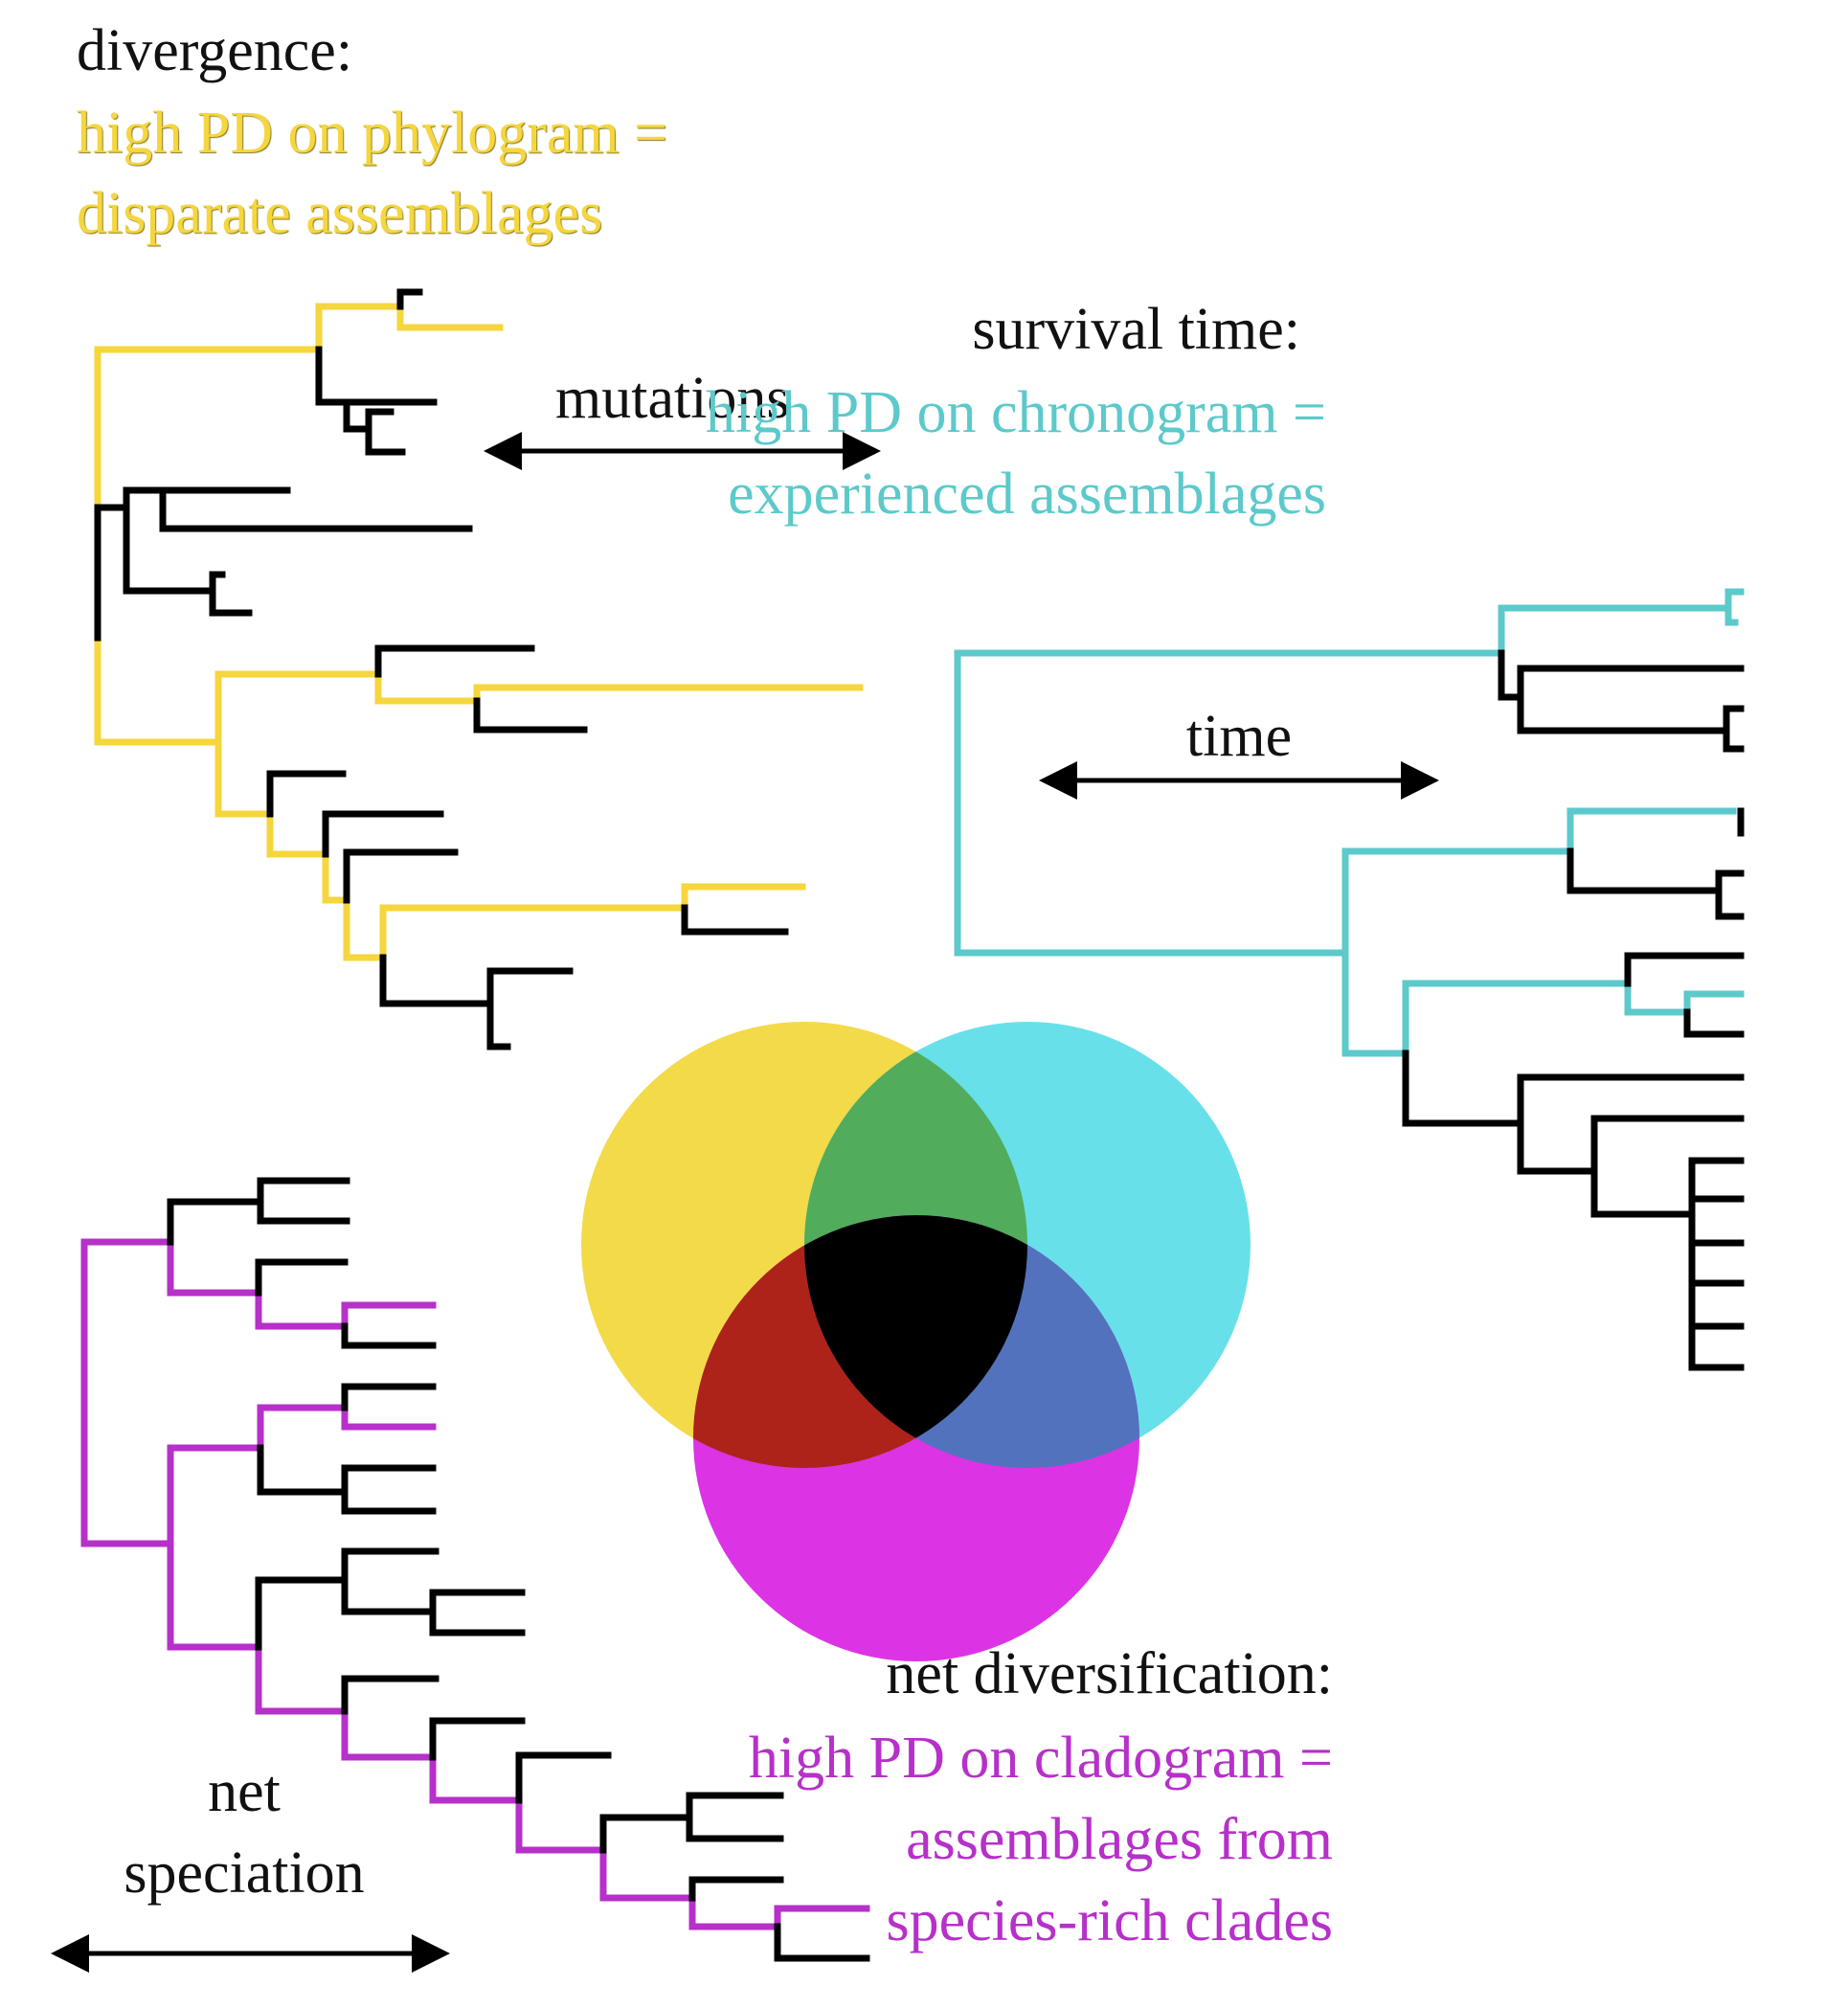  Describe the element at coordinates (244, 1791) in the screenshot. I see `net-speciation-axis-label-line1: net` at that location.